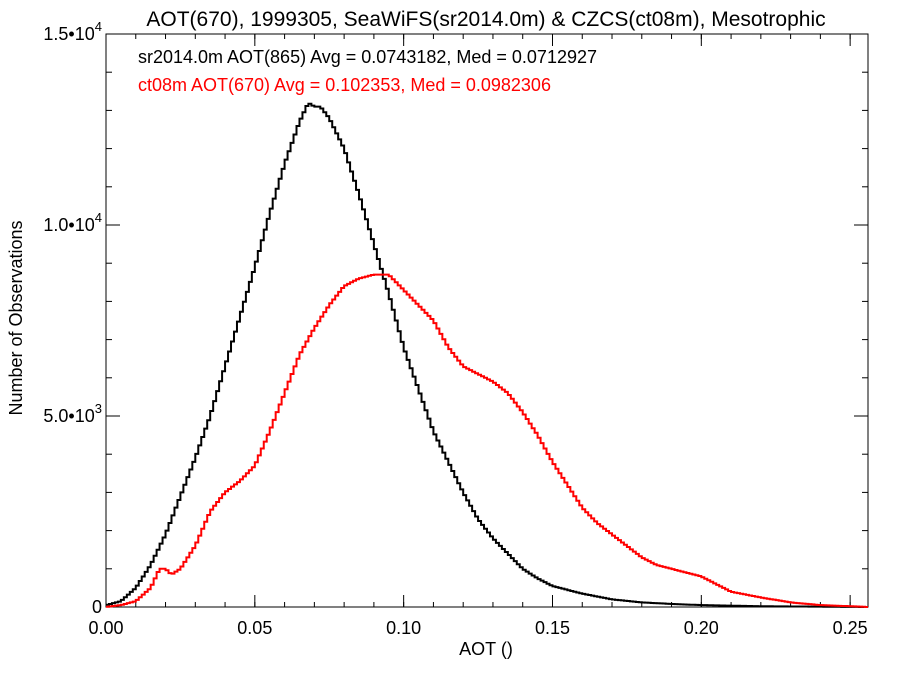  Describe the element at coordinates (552, 628) in the screenshot. I see `x-tick-label: 0.15` at that location.